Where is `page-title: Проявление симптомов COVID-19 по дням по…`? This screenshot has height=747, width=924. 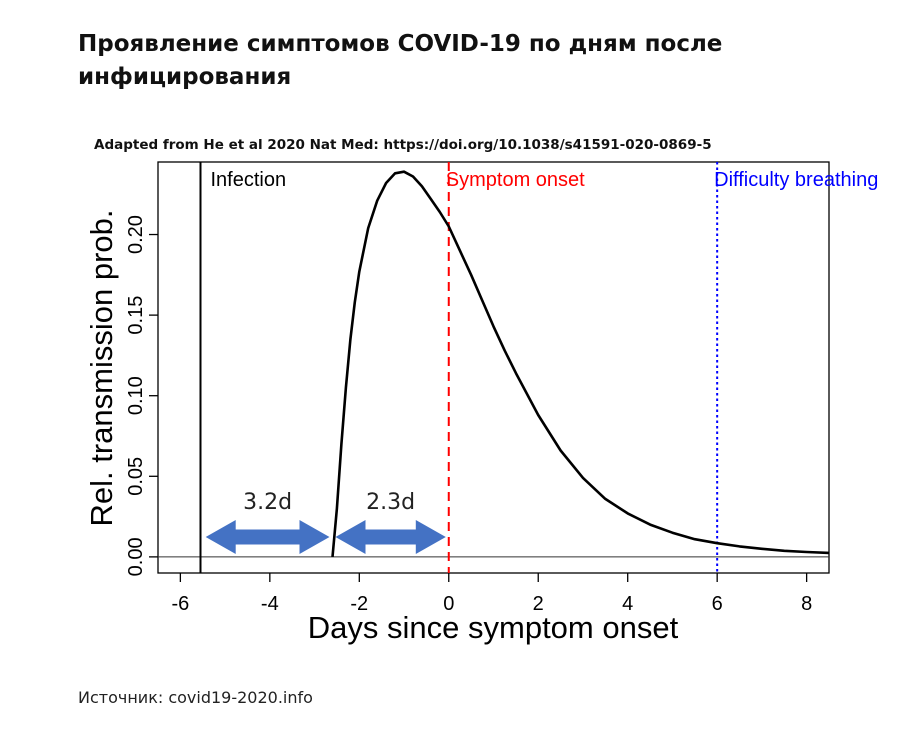 page-title: Проявление симптомов COVID-19 по дням по… is located at coordinates (400, 60).